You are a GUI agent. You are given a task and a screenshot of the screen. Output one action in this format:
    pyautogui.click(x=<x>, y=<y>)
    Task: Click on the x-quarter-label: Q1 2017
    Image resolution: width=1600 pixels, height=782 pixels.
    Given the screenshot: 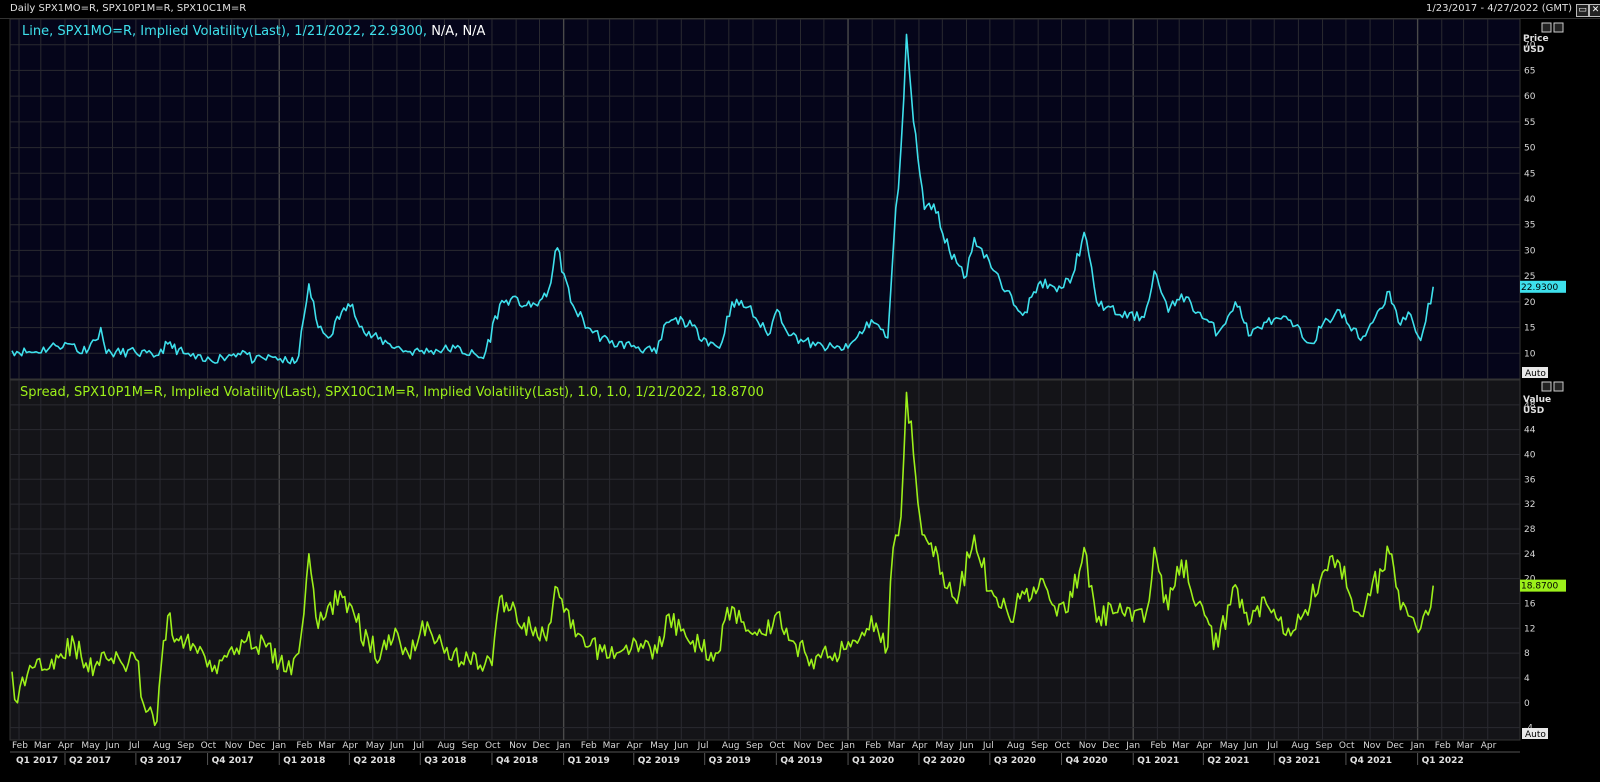 What is the action you would take?
    pyautogui.click(x=37, y=761)
    